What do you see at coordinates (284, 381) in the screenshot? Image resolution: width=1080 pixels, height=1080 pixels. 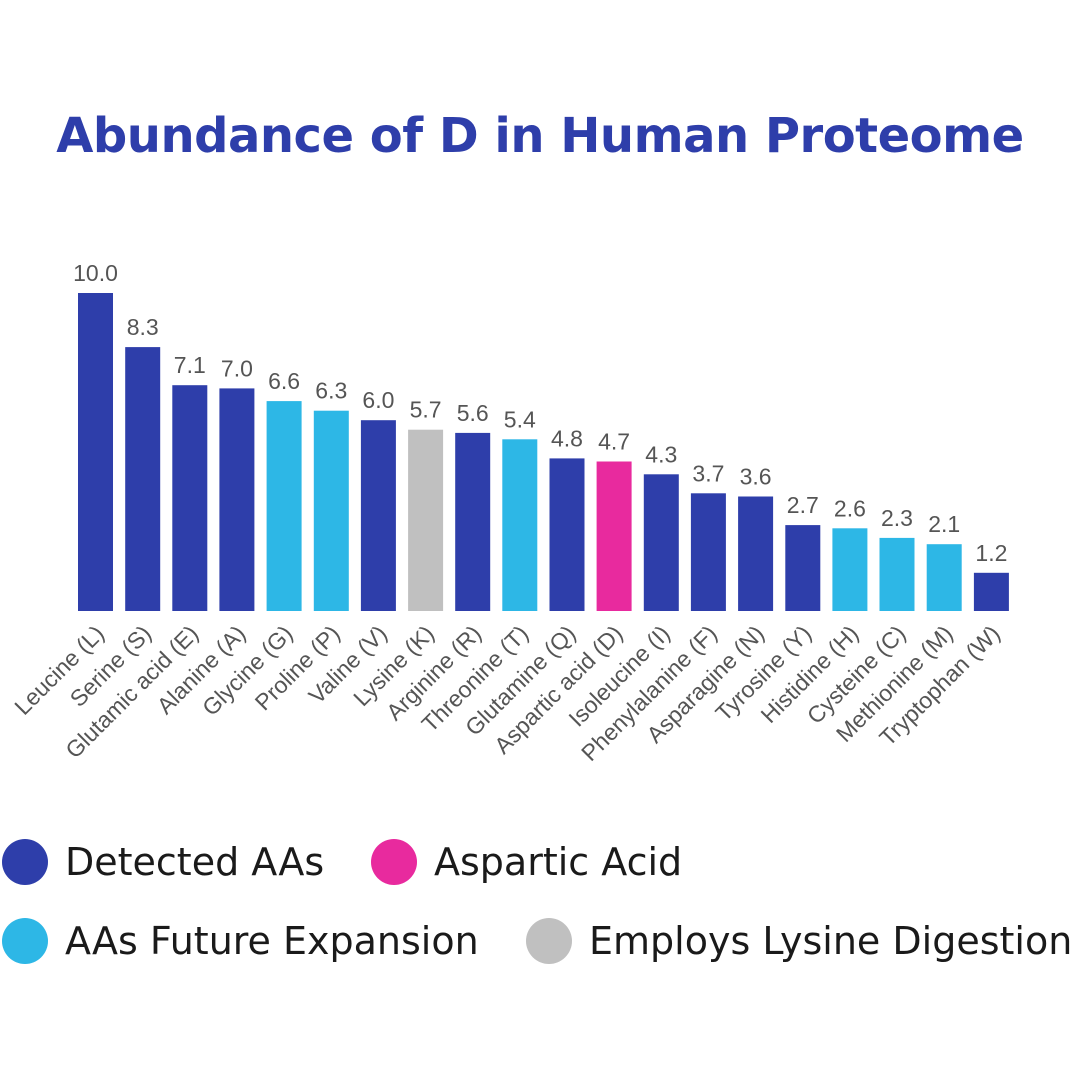 I see `bar-value-label: 6.6` at bounding box center [284, 381].